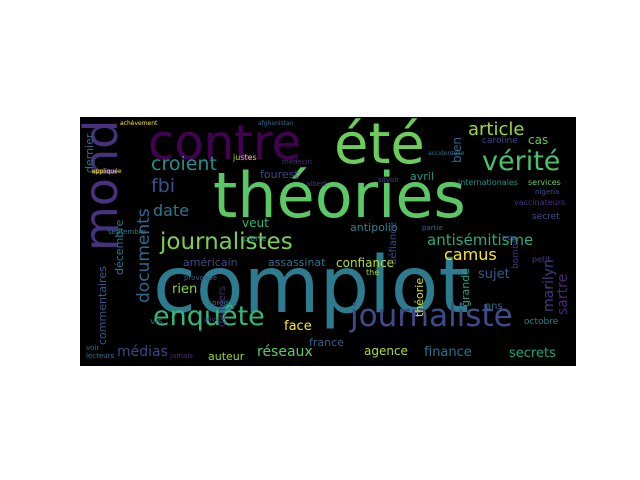  What do you see at coordinates (494, 306) in the screenshot?
I see `word: ans` at bounding box center [494, 306].